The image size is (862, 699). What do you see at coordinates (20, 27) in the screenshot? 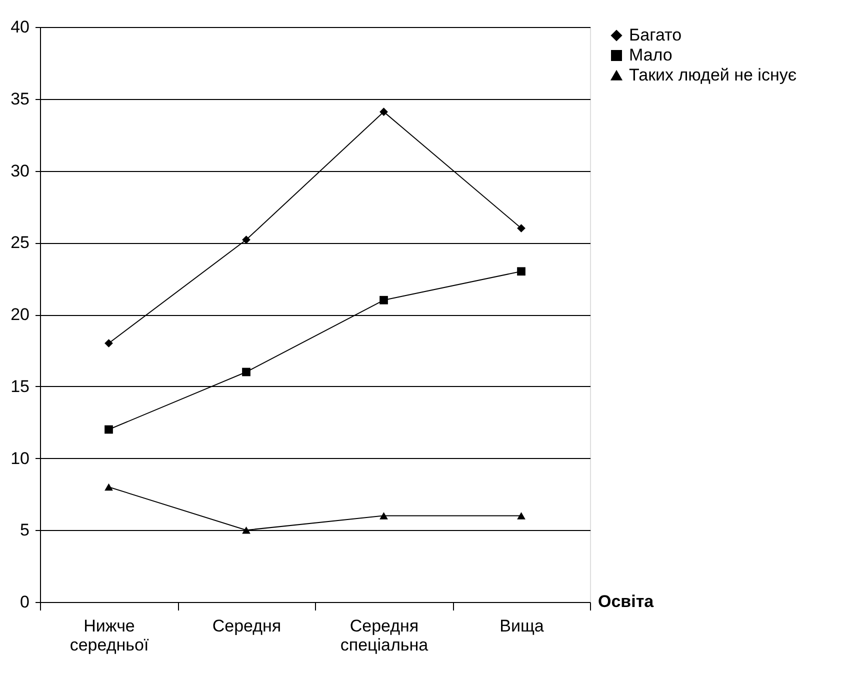
I see `y-tick-label: 40` at bounding box center [20, 27].